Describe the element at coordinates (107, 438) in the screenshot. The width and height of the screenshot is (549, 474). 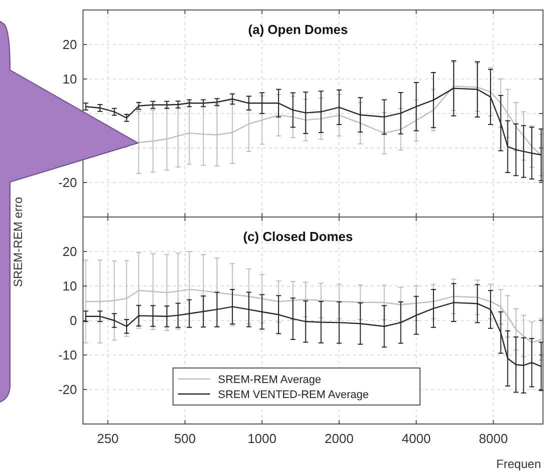
I see `x-tick-label: 250` at that location.